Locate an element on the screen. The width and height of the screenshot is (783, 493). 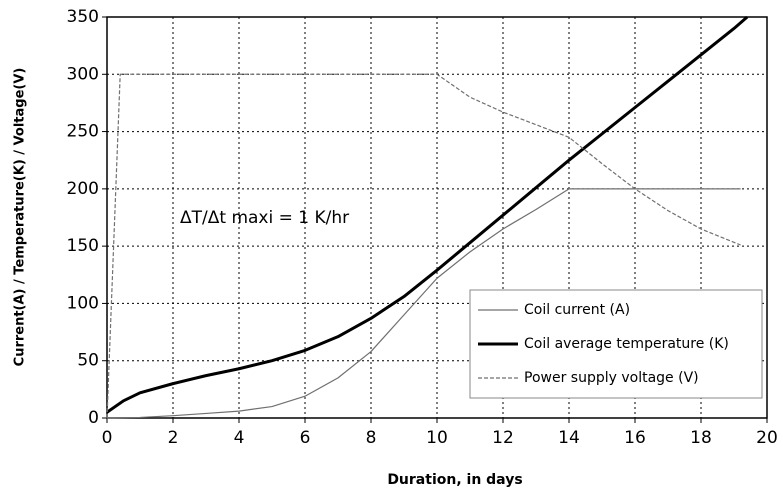
y-tick-label: 250 is located at coordinates (83, 132).